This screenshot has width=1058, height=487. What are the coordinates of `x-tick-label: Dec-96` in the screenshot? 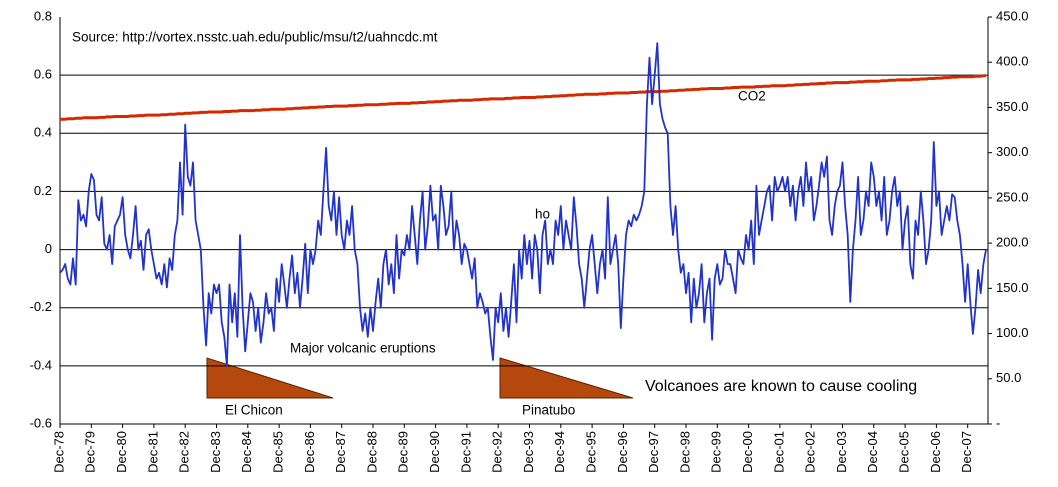 It's located at (622, 452).